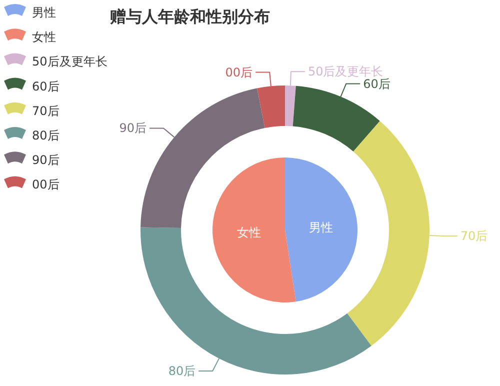 This screenshot has width=500, height=386. What do you see at coordinates (44, 37) in the screenshot?
I see `legend-label: 女性` at bounding box center [44, 37].